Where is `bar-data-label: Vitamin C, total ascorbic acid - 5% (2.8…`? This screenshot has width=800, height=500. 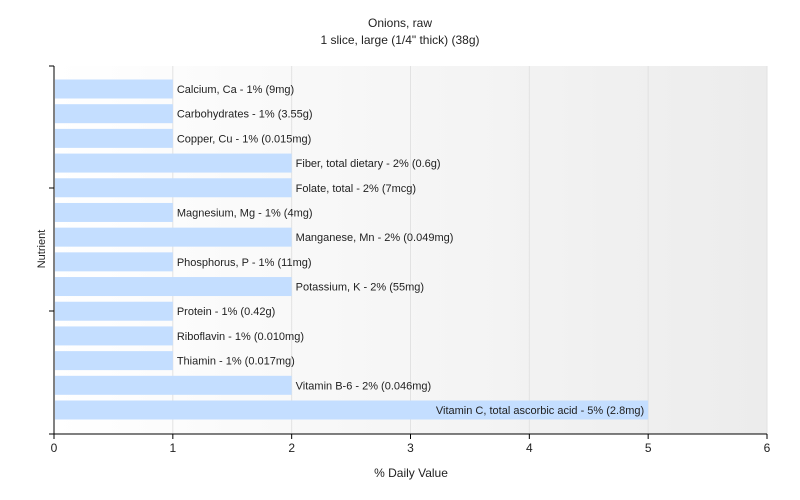 bar-data-label: Vitamin C, total ascorbic acid - 5% (2.8… is located at coordinates (540, 411).